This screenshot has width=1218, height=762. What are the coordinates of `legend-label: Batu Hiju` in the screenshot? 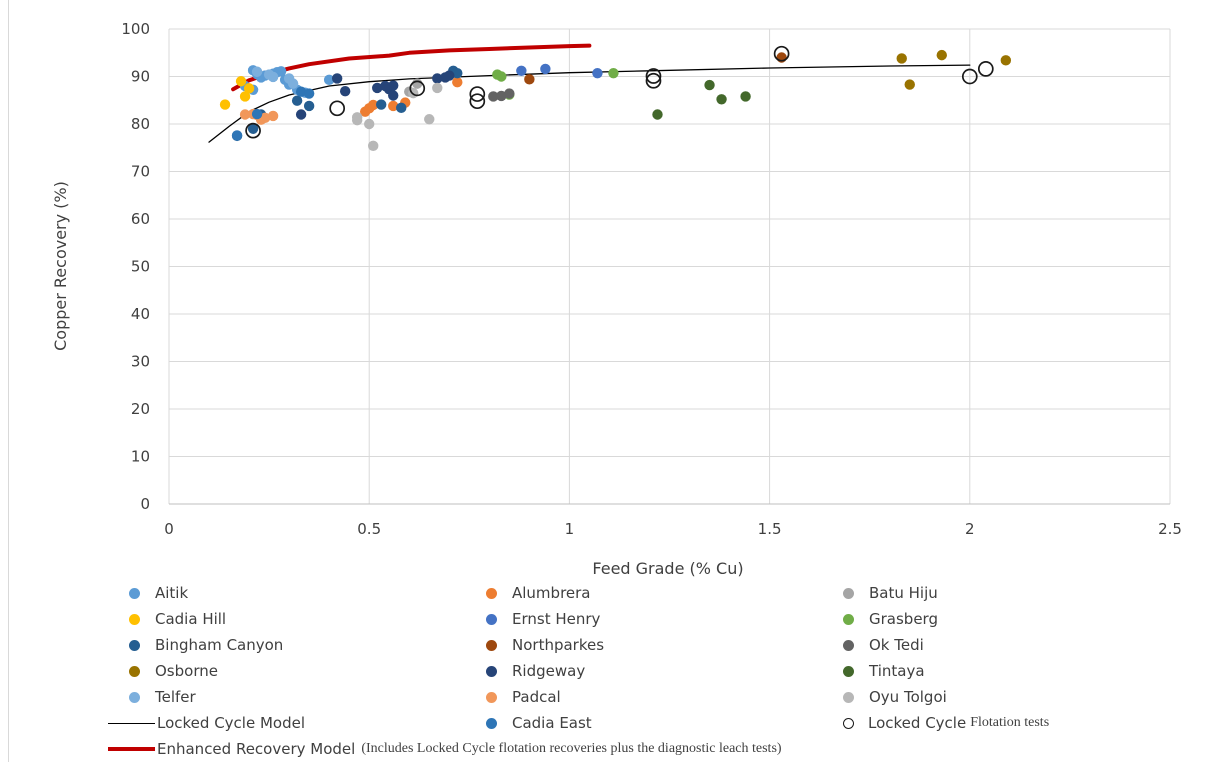 It's located at (903, 593).